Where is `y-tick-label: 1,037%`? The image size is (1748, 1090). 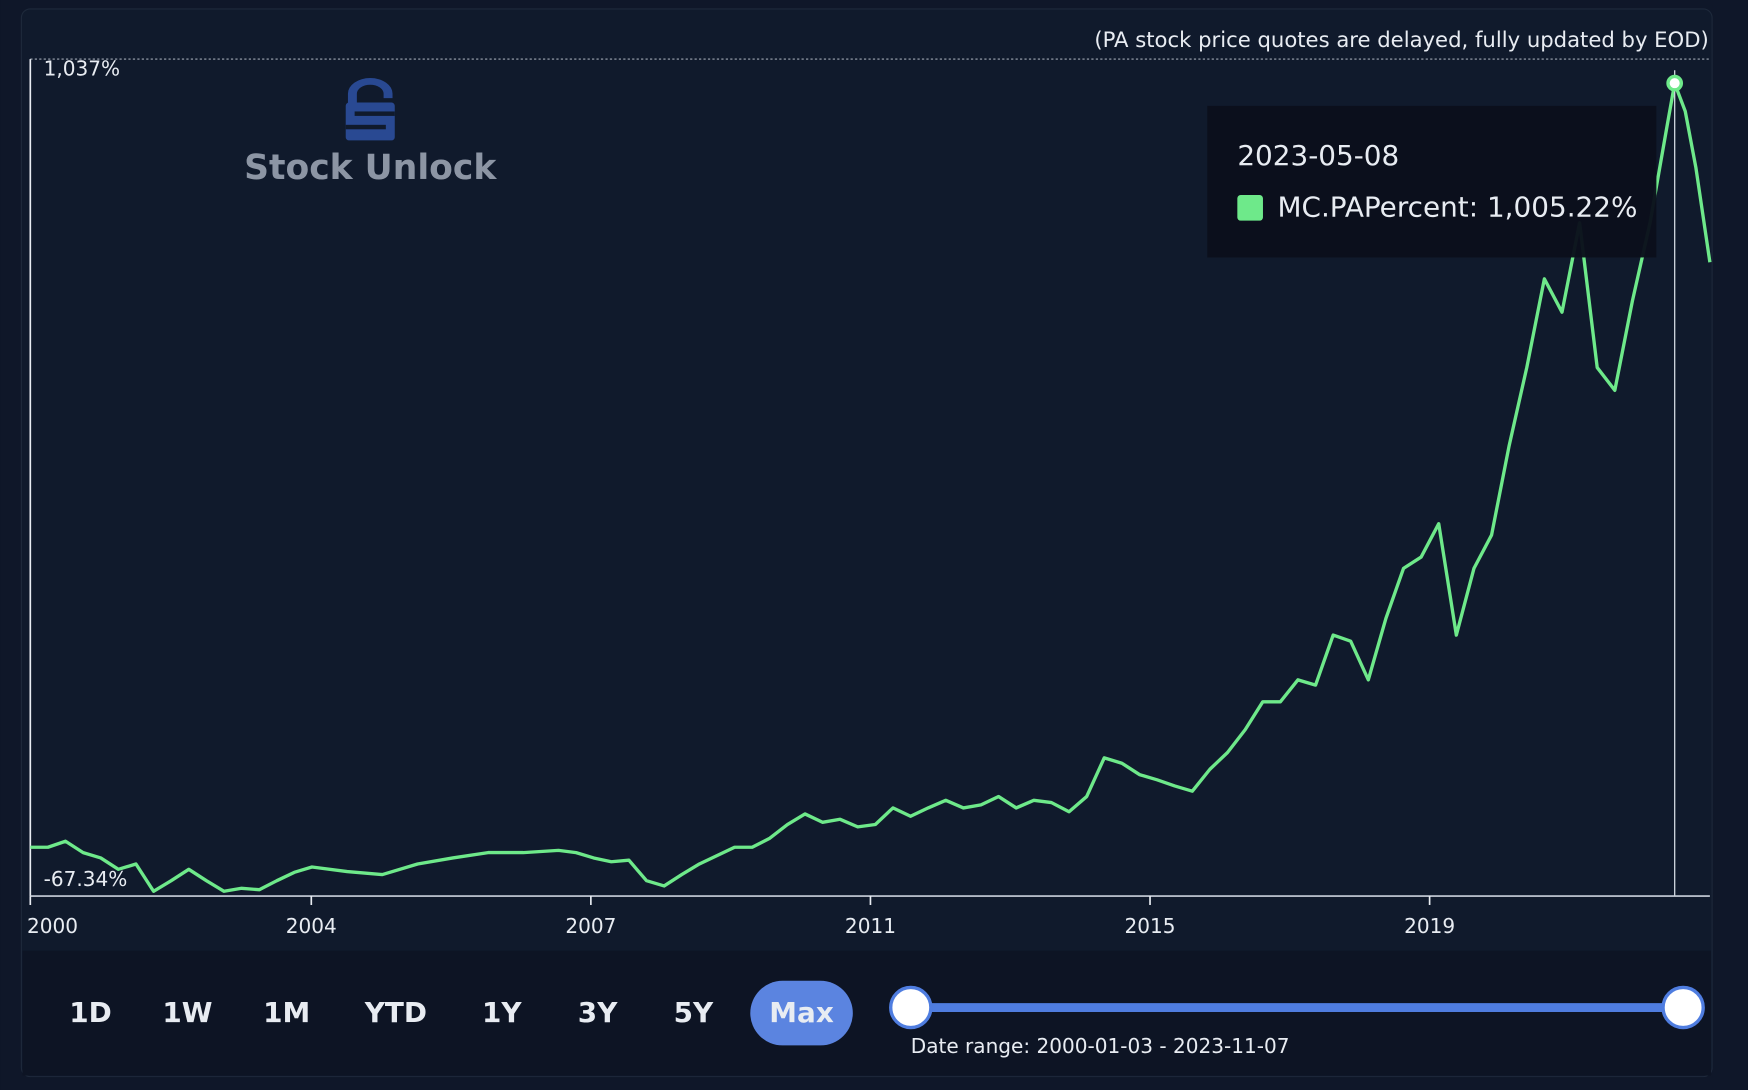 y-tick-label: 1,037% is located at coordinates (82, 69).